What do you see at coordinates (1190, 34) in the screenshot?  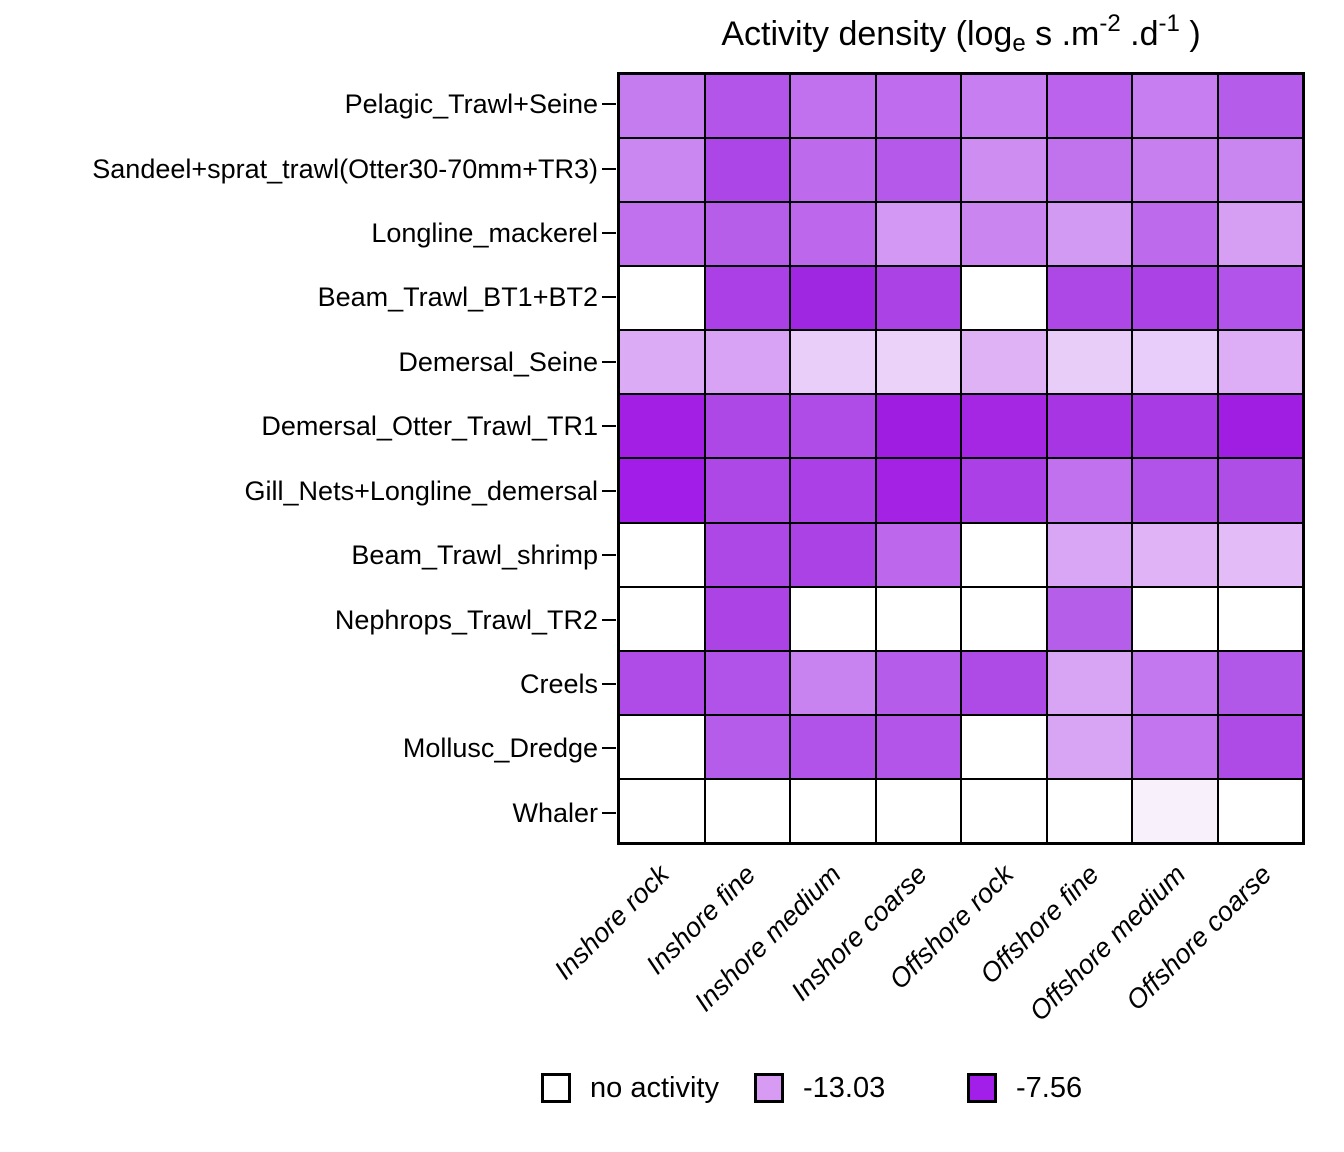 I see `chart-title-suffix: )` at bounding box center [1190, 34].